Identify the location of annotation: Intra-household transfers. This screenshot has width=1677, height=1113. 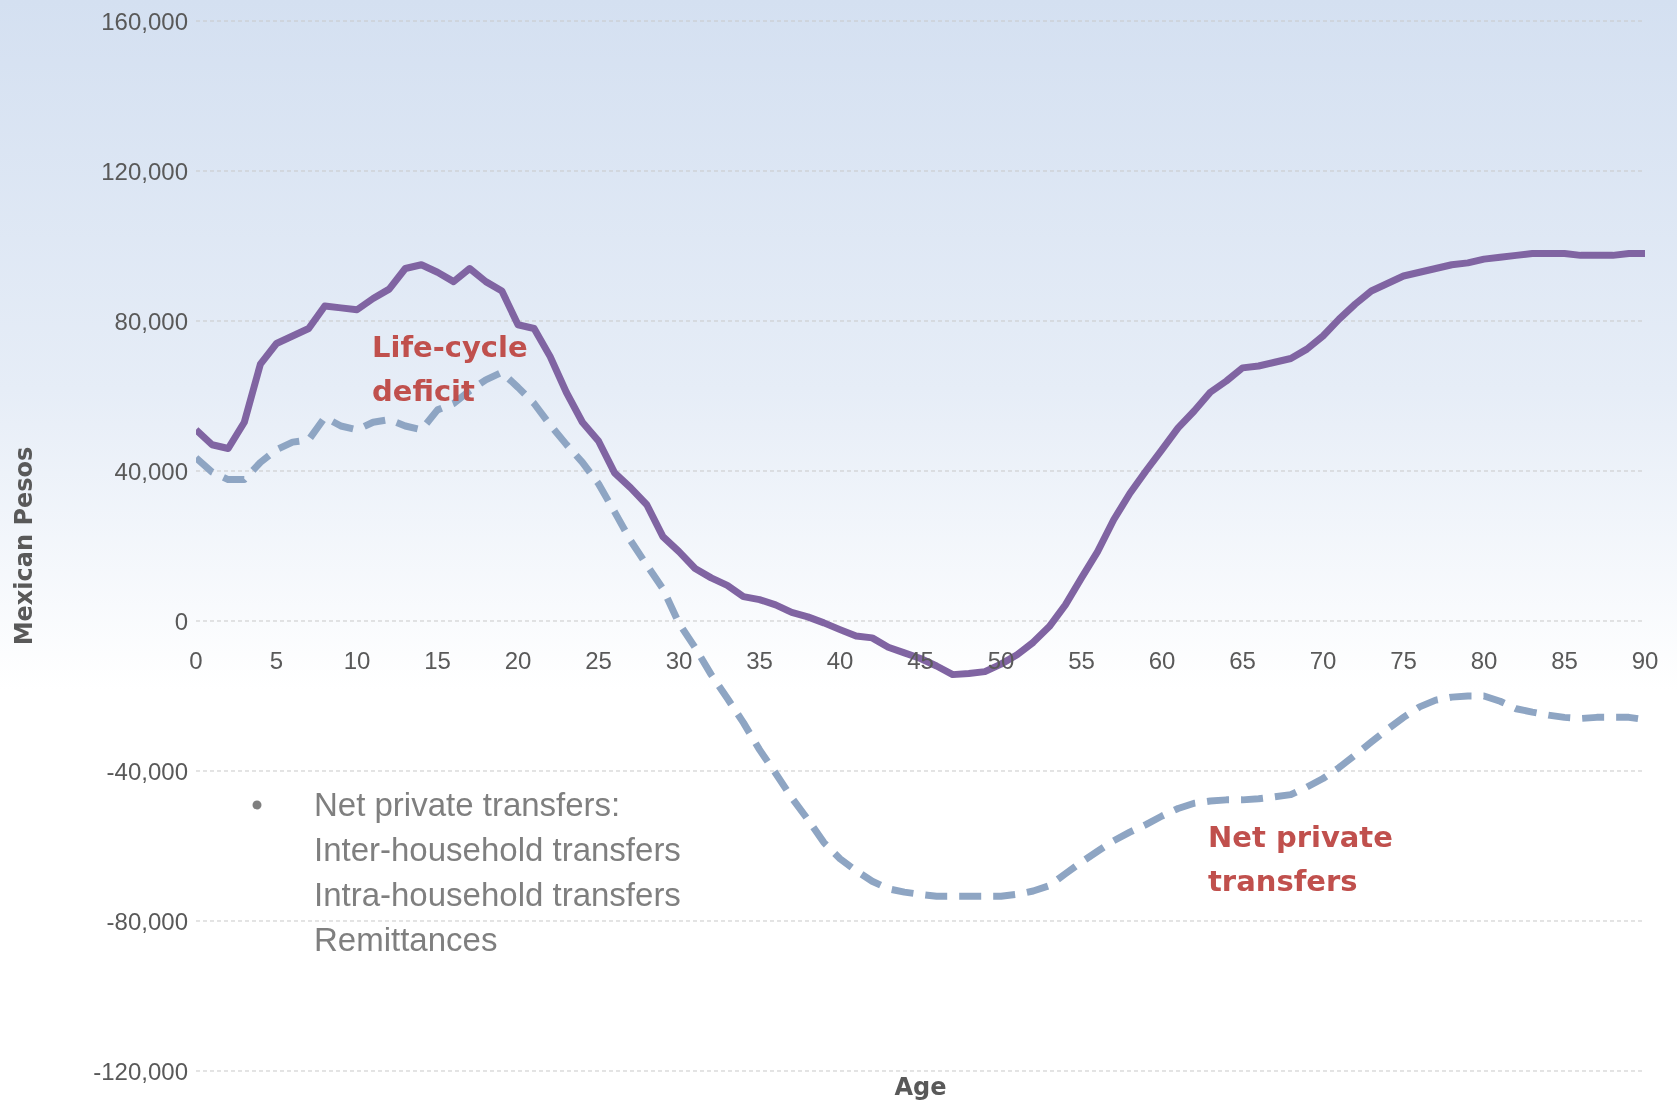
(497, 894).